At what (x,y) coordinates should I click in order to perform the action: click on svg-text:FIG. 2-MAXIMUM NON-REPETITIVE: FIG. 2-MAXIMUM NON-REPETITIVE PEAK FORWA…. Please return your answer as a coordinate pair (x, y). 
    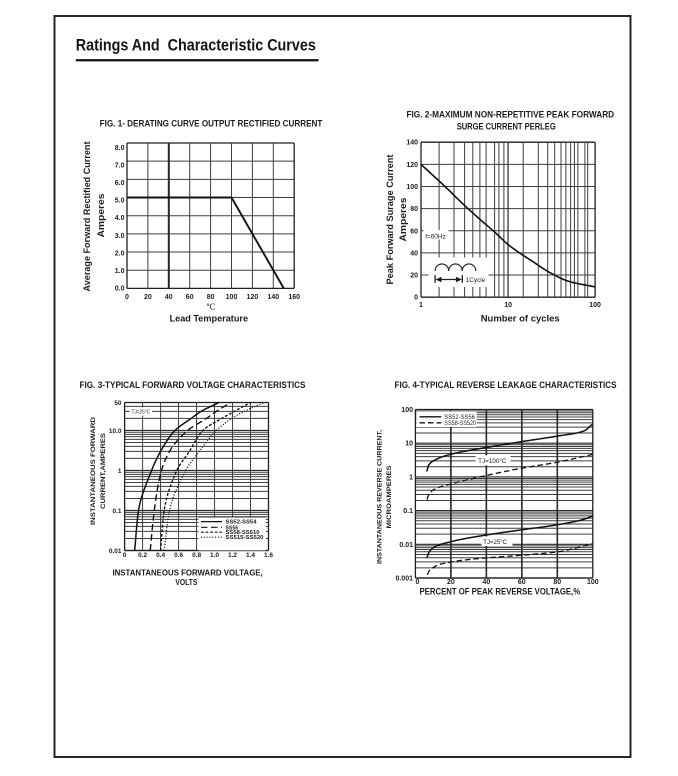
    Looking at the image, I should click on (510, 114).